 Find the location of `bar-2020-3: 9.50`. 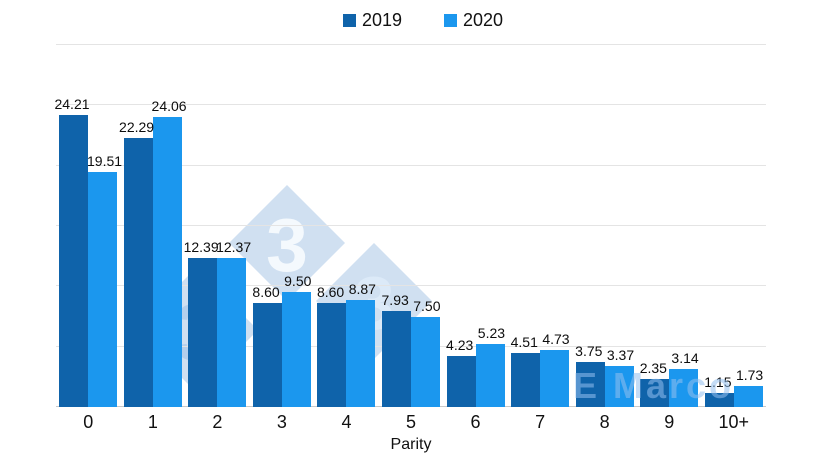

bar-2020-3: 9.50 is located at coordinates (296, 340).